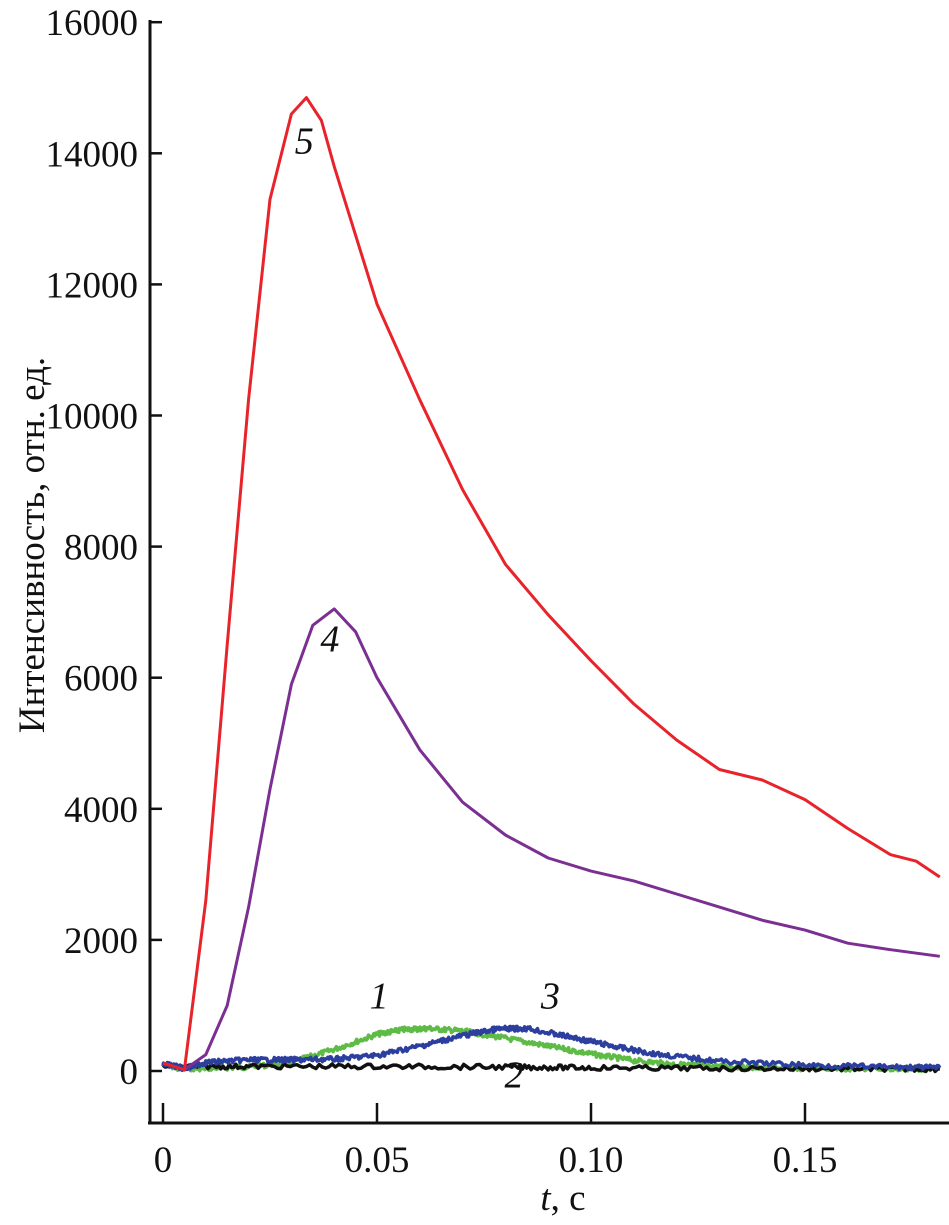 The height and width of the screenshot is (1225, 949). Describe the element at coordinates (101, 810) in the screenshot. I see `y-tick-label: 4000` at that location.